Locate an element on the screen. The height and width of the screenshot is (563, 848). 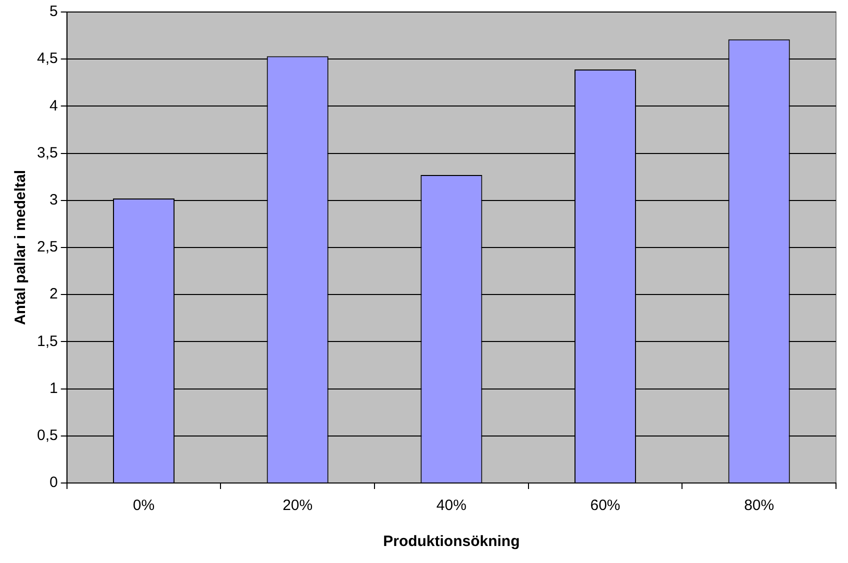
y-tick-label: 5 is located at coordinates (54, 11).